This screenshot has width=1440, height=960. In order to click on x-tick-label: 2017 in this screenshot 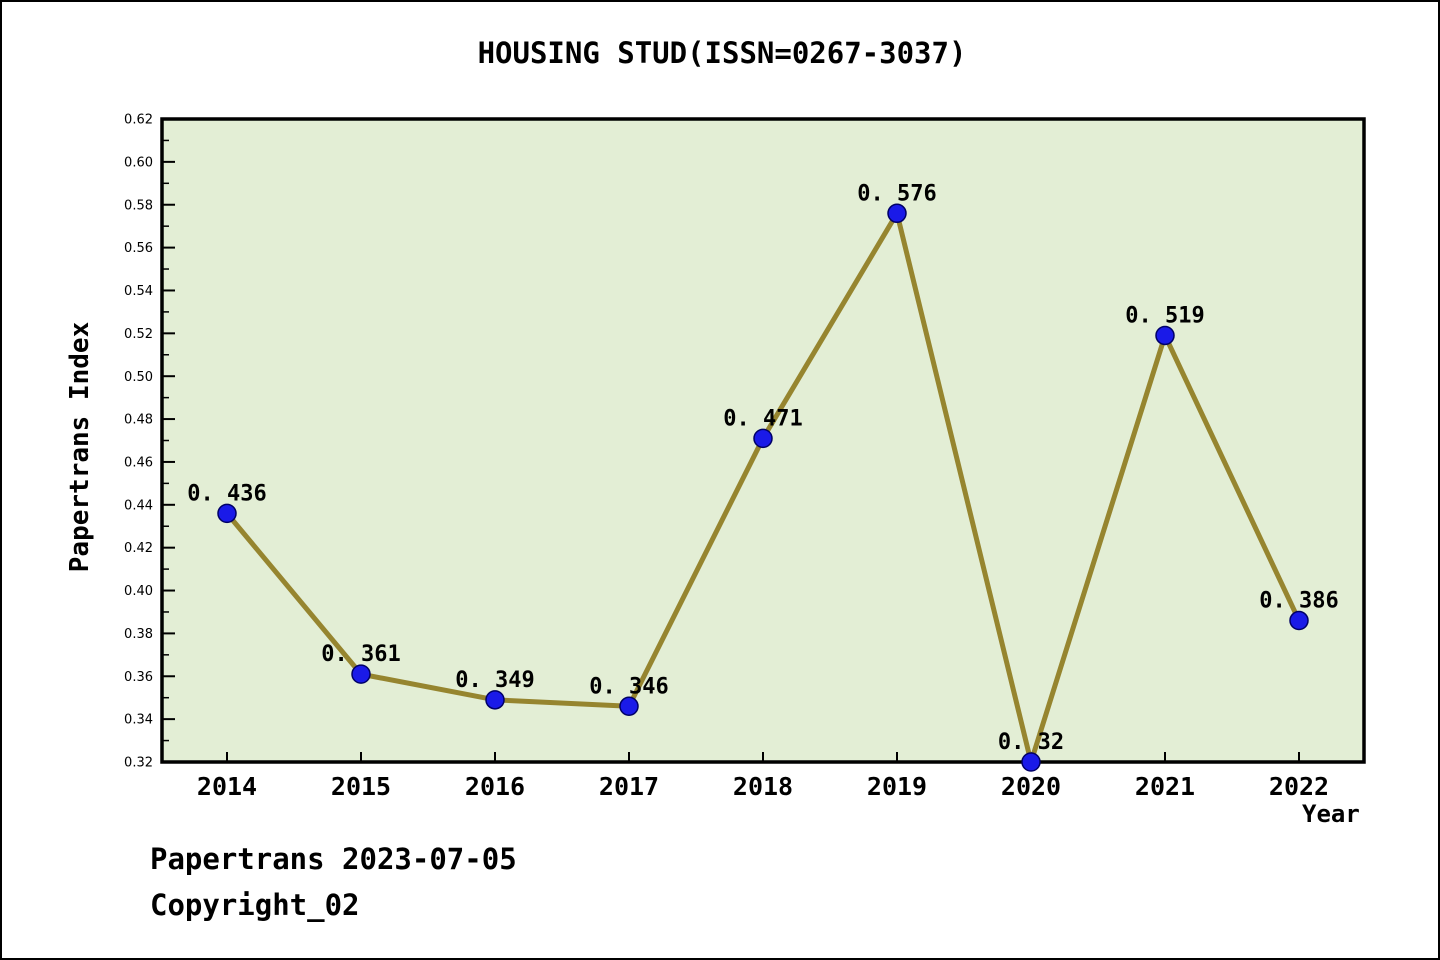, I will do `click(629, 786)`.